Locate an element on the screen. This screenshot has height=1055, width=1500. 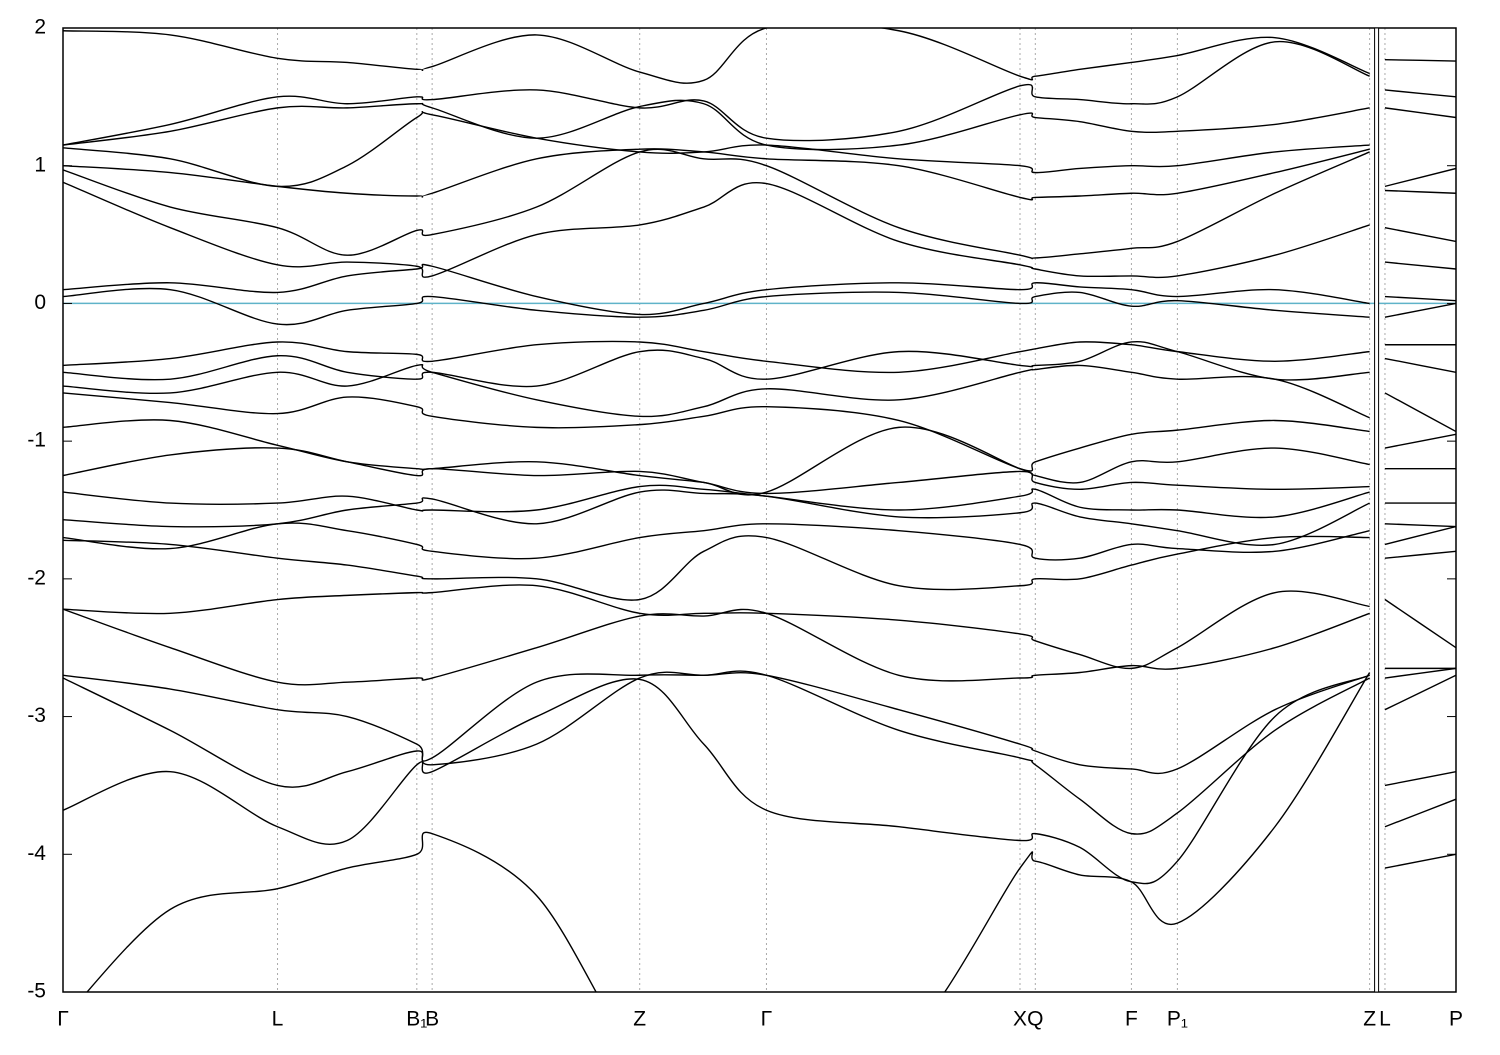
y-tick-label: 0 is located at coordinates (40, 302).